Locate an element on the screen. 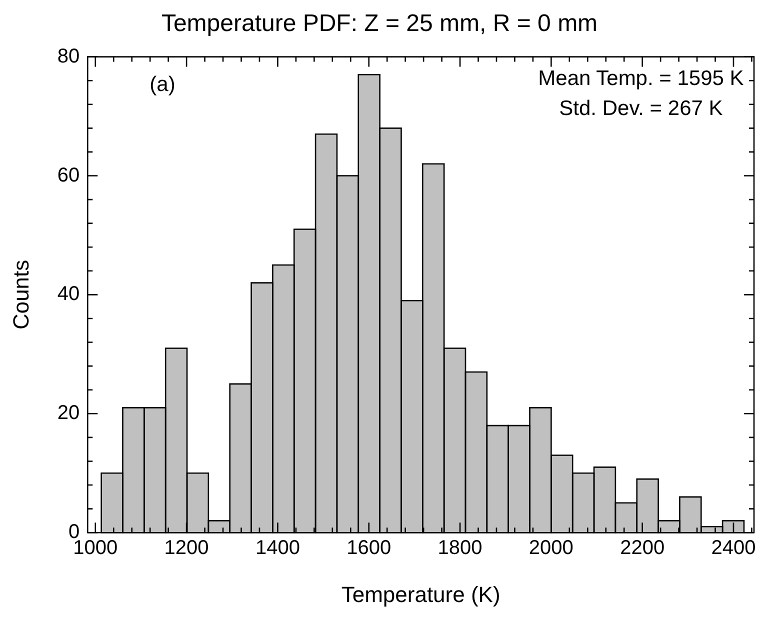 This screenshot has height=621, width=763. x-tick-label: 2400 is located at coordinates (733, 548).